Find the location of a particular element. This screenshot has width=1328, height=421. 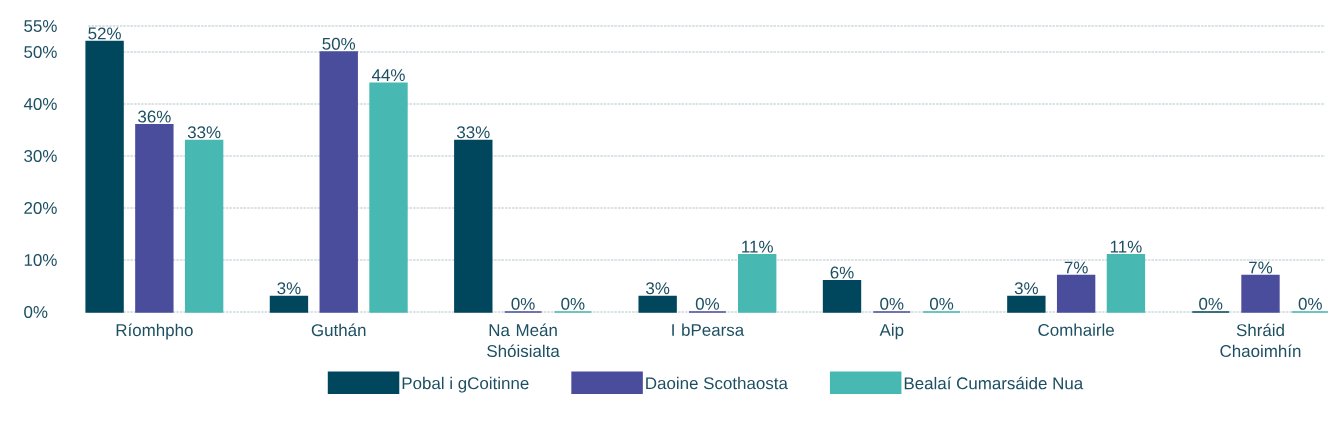

y-tick-label: 30% is located at coordinates (40, 156).